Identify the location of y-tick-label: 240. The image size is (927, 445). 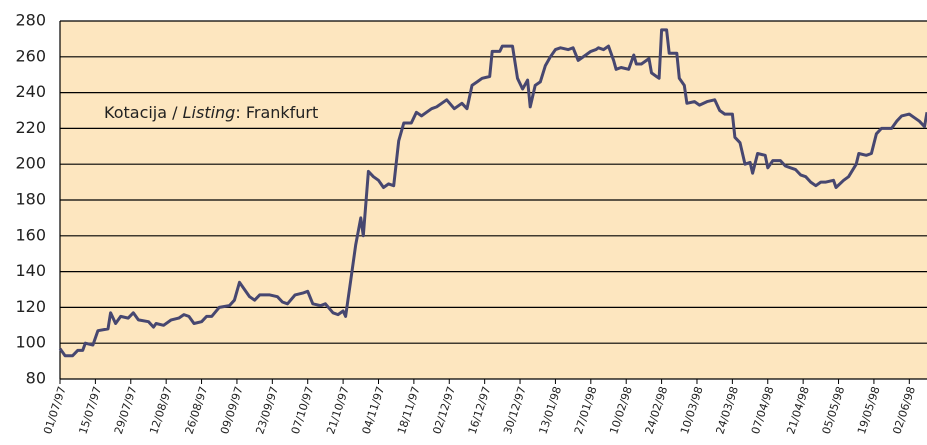
(30, 91).